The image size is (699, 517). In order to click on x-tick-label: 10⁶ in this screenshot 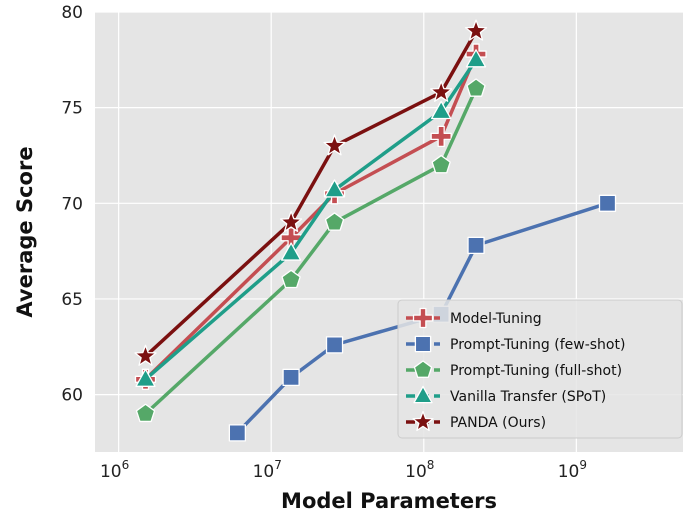, I will do `click(114, 470)`.